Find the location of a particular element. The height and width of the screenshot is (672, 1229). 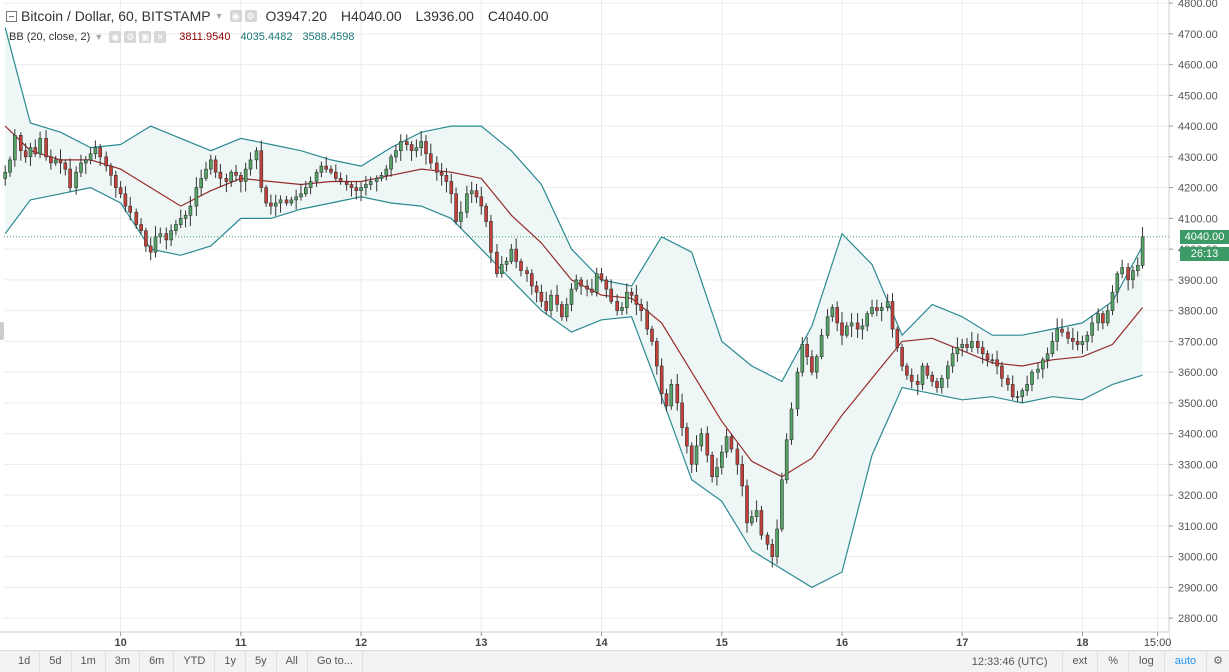

time-tick-label: 17 is located at coordinates (962, 643).